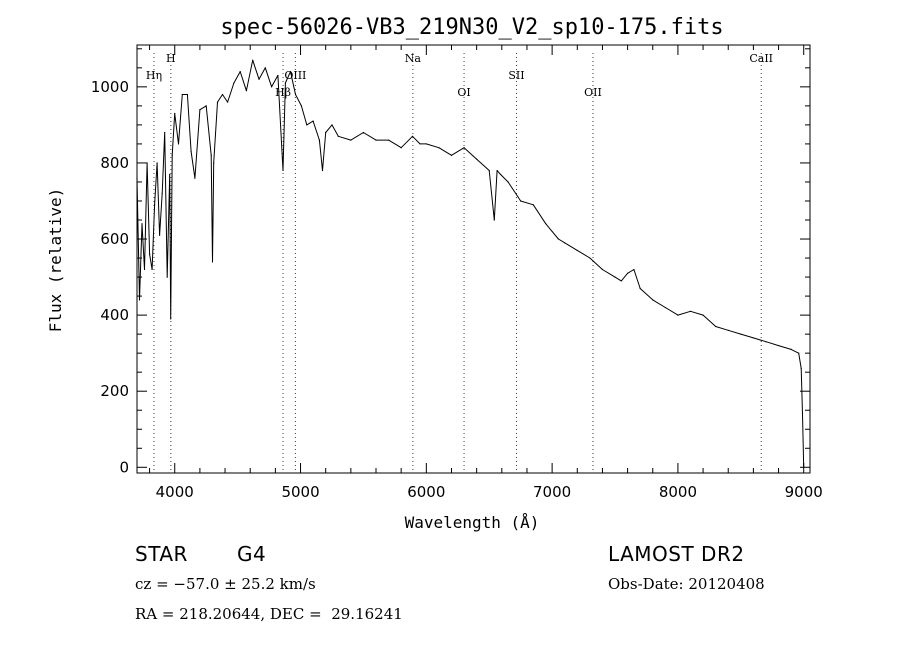 The height and width of the screenshot is (650, 900). What do you see at coordinates (472, 522) in the screenshot?
I see `x-axis-label: Wavelength (Å)` at bounding box center [472, 522].